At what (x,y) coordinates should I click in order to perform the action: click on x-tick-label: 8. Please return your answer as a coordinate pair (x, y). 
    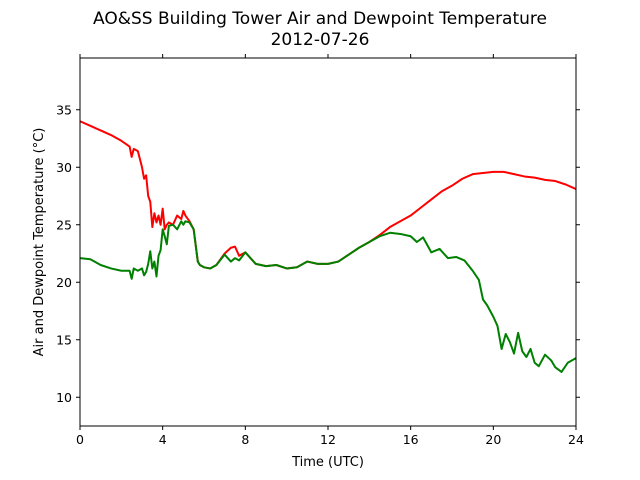
    Looking at the image, I should click on (245, 439).